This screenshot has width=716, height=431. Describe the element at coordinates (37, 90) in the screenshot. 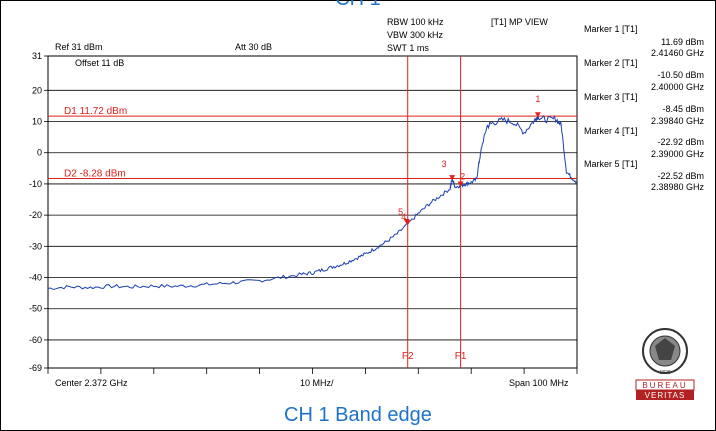

I see `y-tick-label: 20` at that location.